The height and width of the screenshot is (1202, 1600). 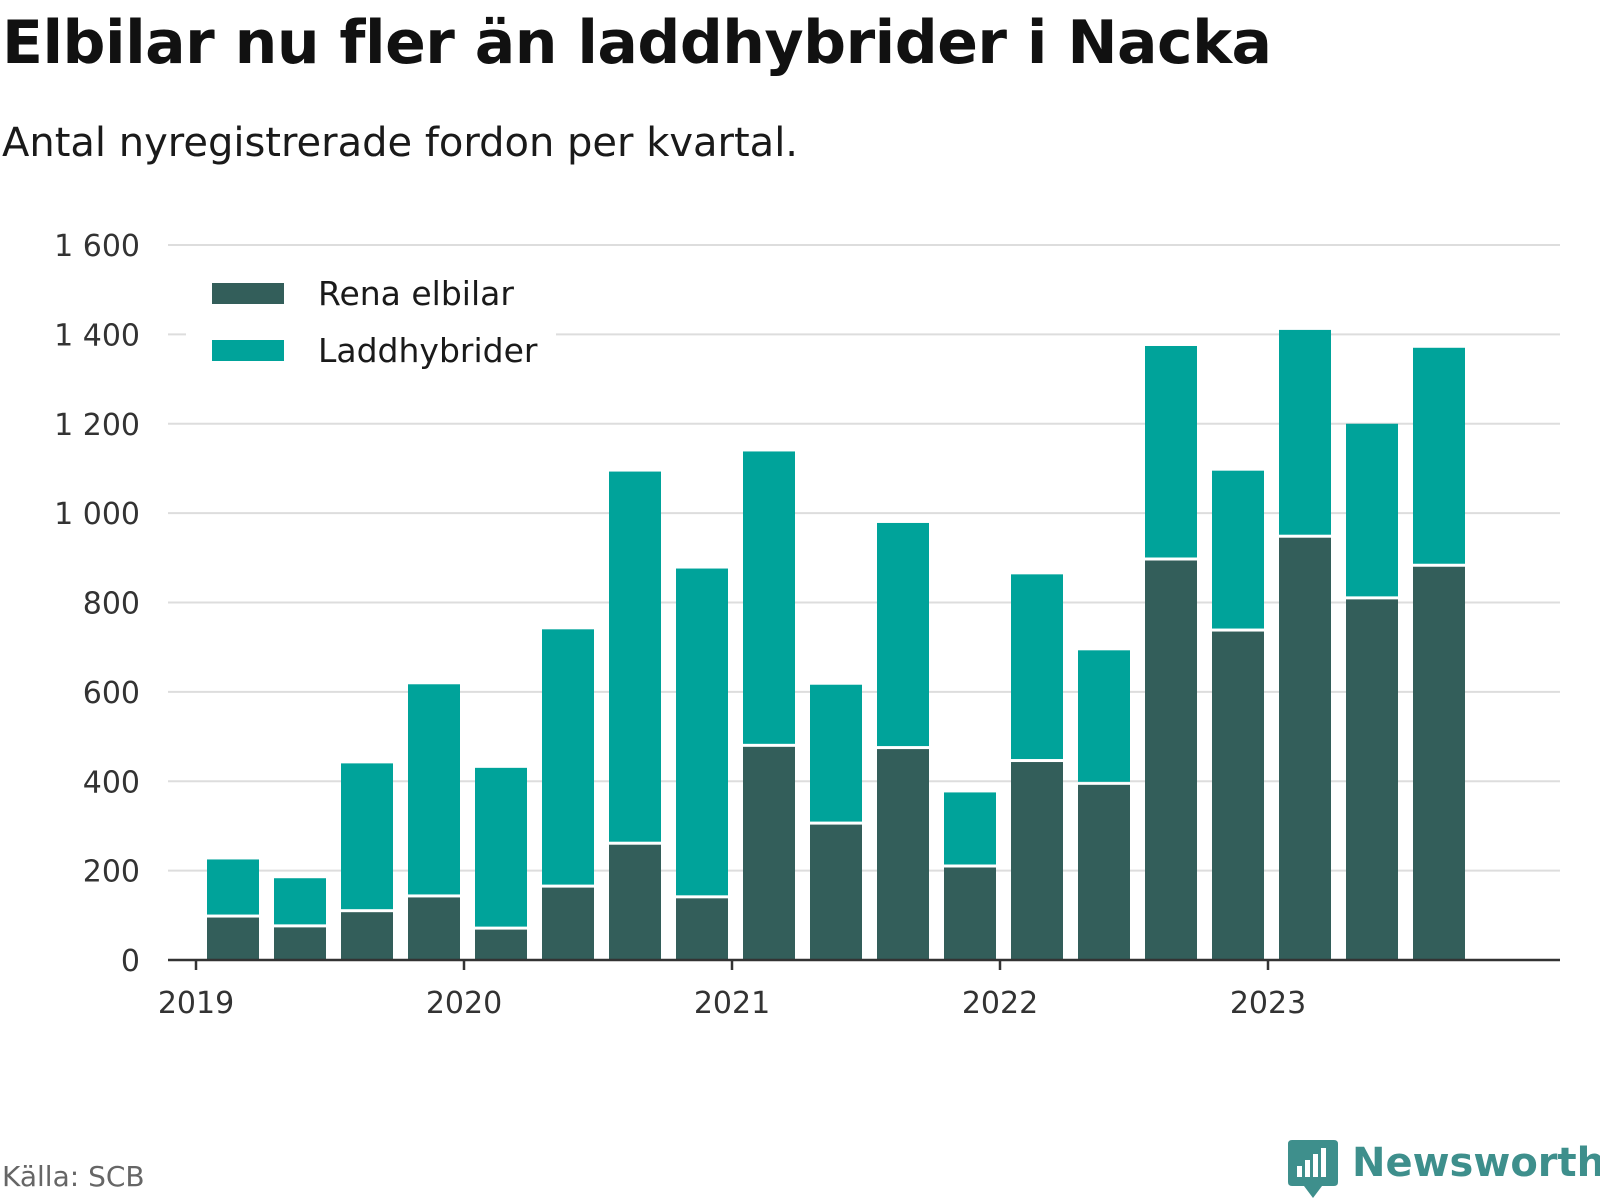 What do you see at coordinates (1268, 1003) in the screenshot?
I see `x-tick-label: 2023` at bounding box center [1268, 1003].